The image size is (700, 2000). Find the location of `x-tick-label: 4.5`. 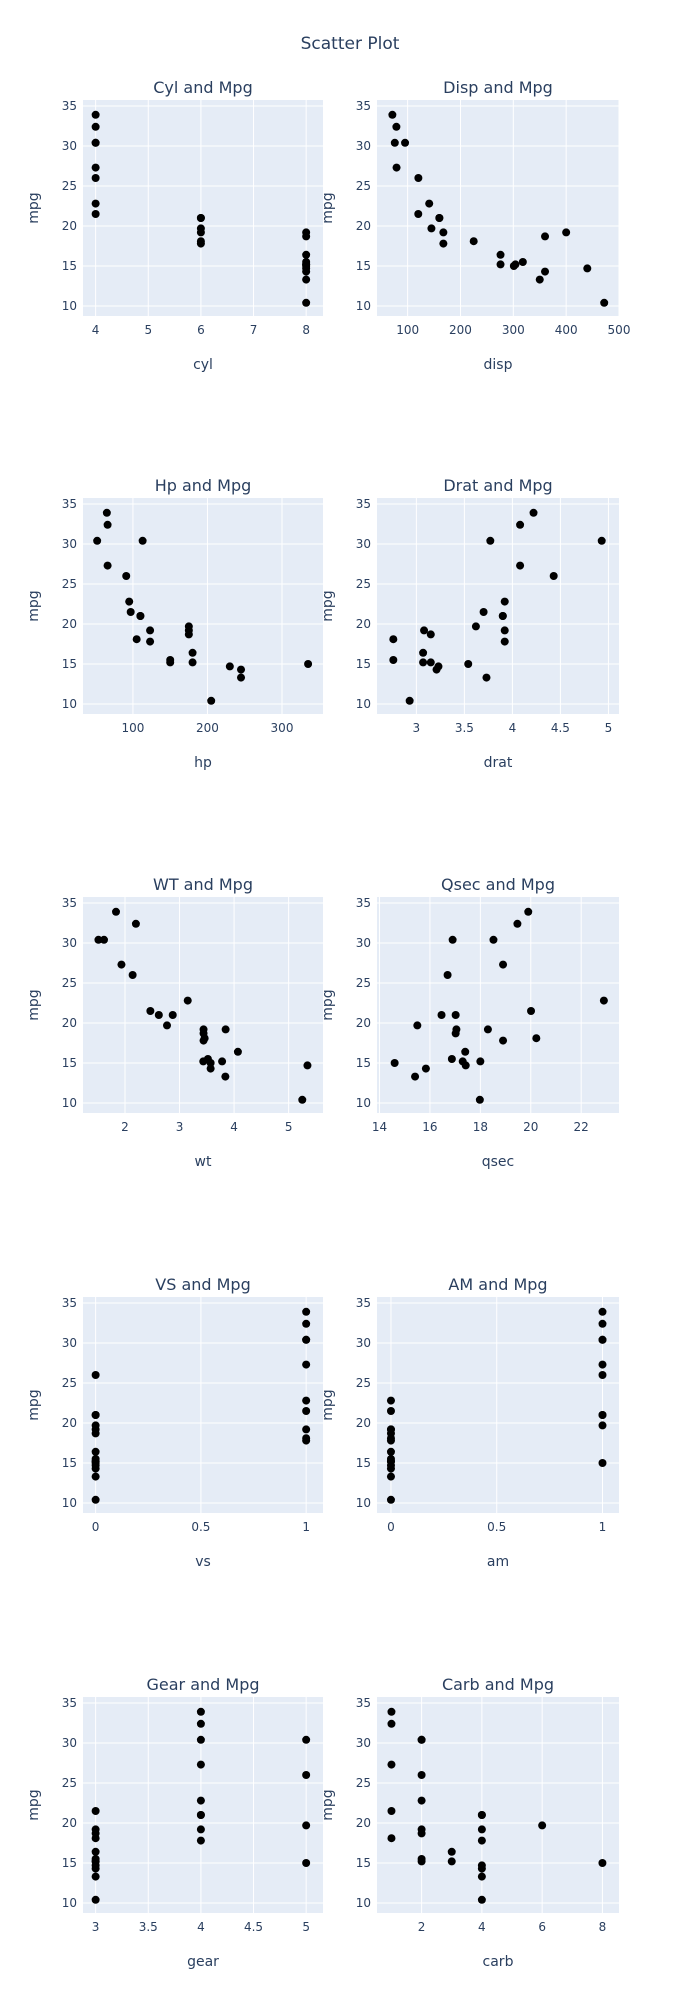

x-tick-label: 4.5 is located at coordinates (253, 1927).